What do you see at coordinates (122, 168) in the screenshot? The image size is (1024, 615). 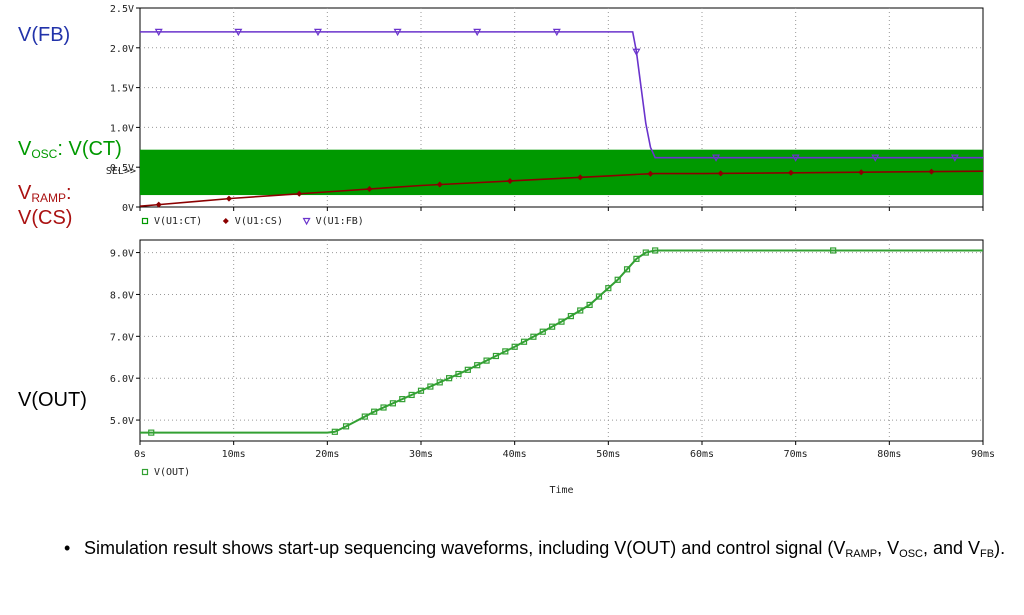 I see `y-tick-label: 0.5V` at bounding box center [122, 168].